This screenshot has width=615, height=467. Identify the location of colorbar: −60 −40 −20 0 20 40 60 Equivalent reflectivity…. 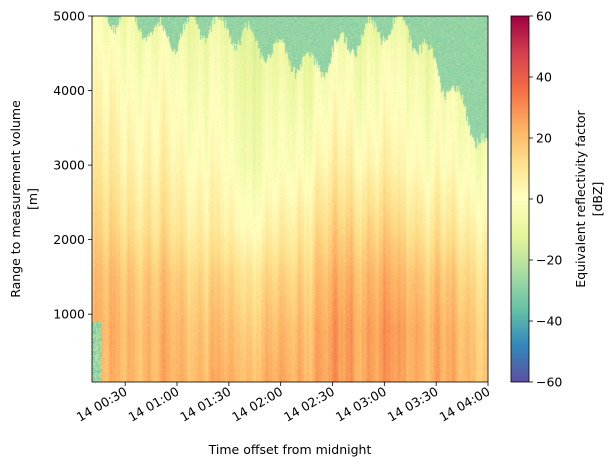
(557, 199).